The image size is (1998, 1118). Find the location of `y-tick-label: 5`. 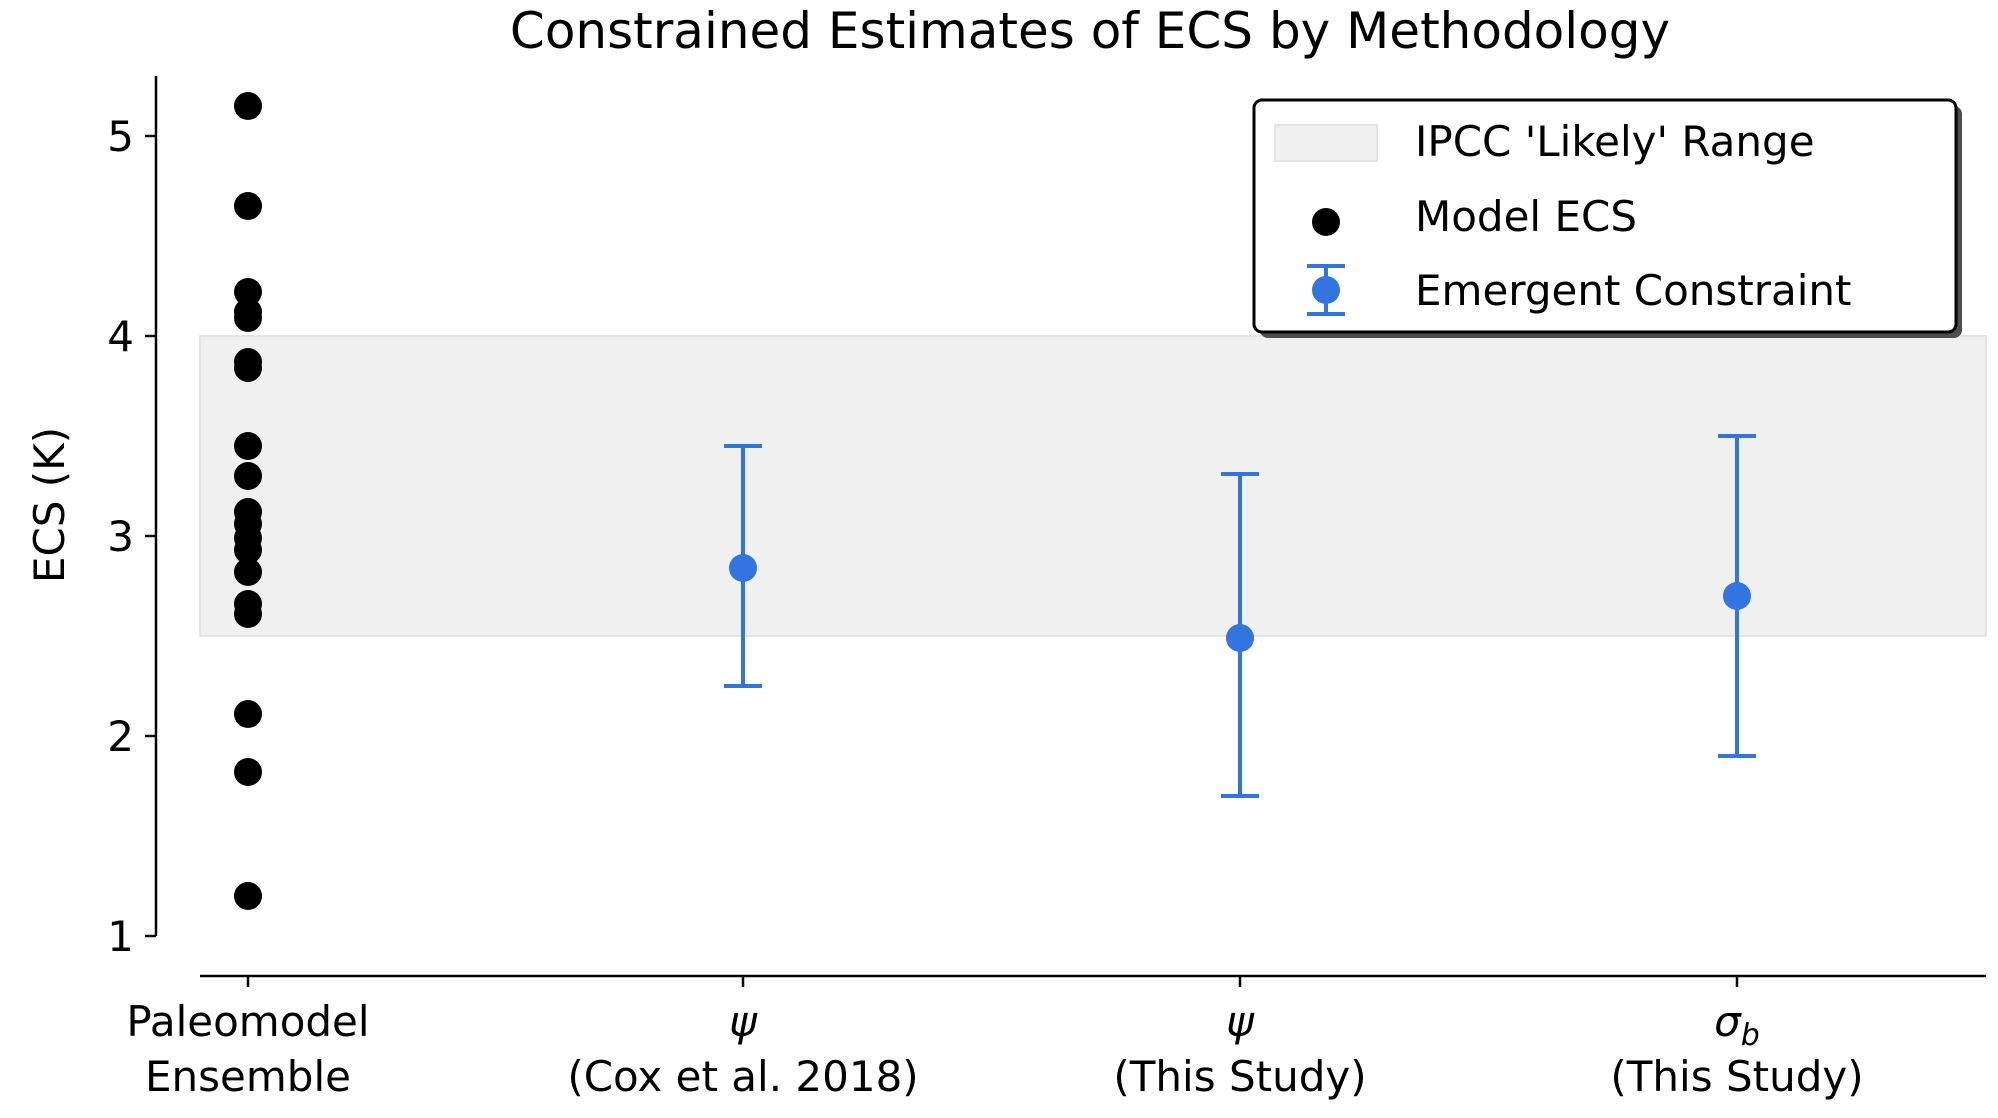

y-tick-label: 5 is located at coordinates (120, 136).